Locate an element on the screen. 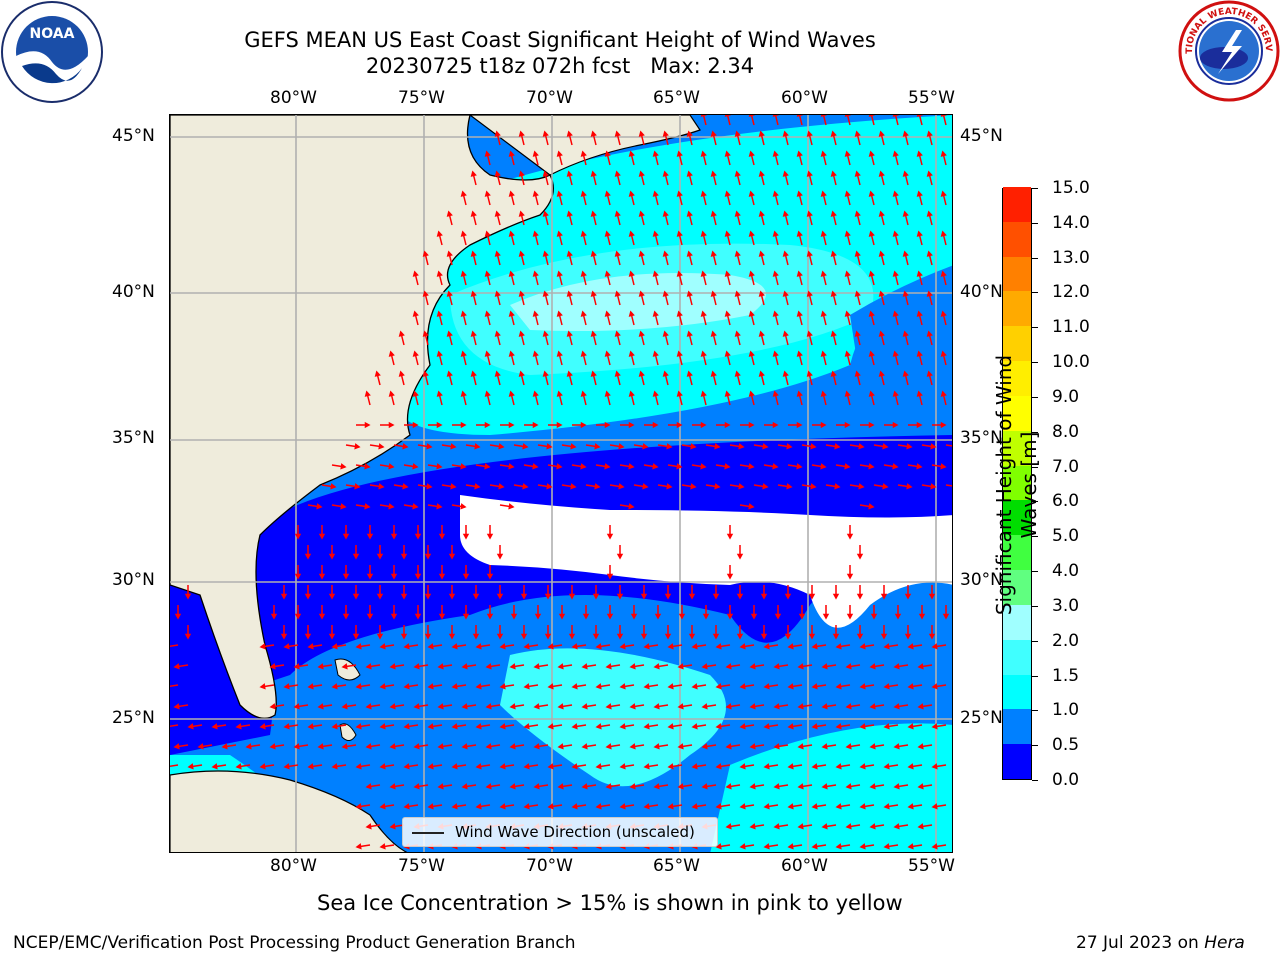 Image resolution: width=1280 pixels, height=960 pixels. colorbar-tick-label: 1.0 is located at coordinates (1066, 710).